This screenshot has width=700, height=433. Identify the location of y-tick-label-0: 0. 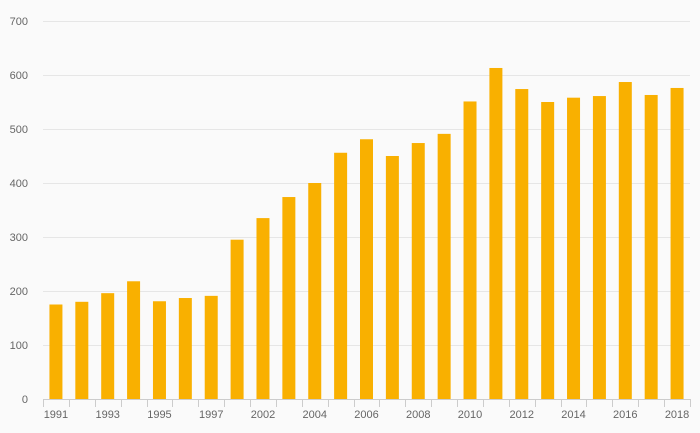
(25, 400).